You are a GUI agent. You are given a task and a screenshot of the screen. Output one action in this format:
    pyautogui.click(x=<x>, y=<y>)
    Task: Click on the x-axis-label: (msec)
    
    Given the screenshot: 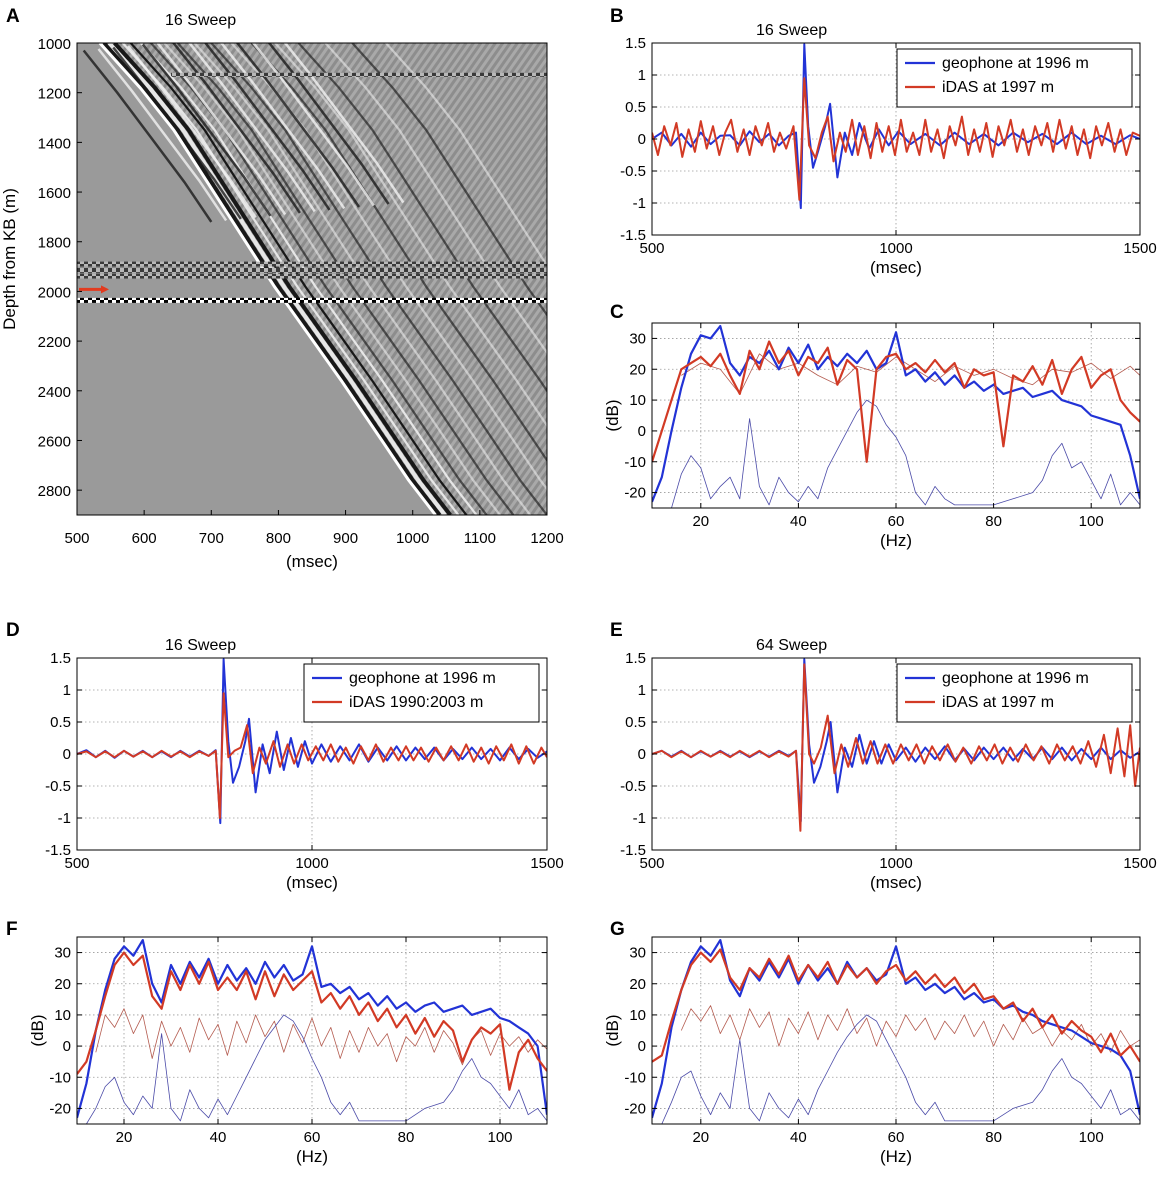 What is the action you would take?
    pyautogui.click(x=312, y=561)
    